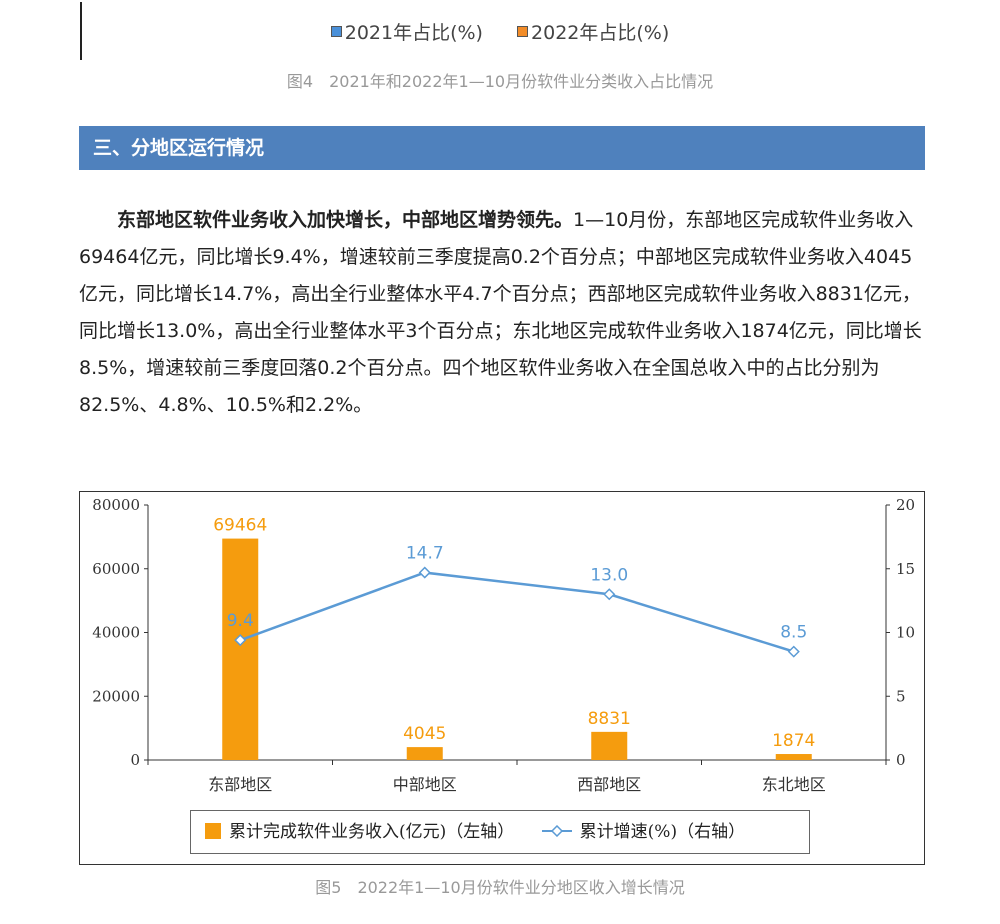  I want to click on fig5-caption: 图5 2022年1—10月份软件业分地区收入增长情况, so click(500, 887).